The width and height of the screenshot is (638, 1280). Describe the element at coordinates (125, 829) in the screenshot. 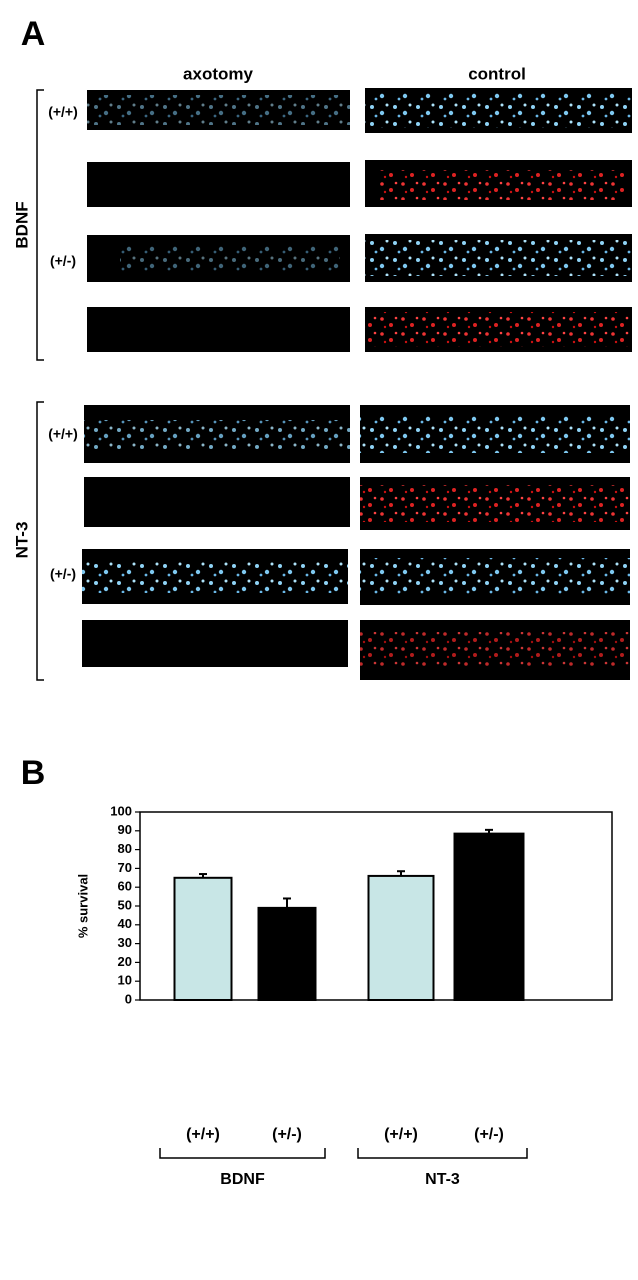

I see `y-tick-label: 90` at that location.